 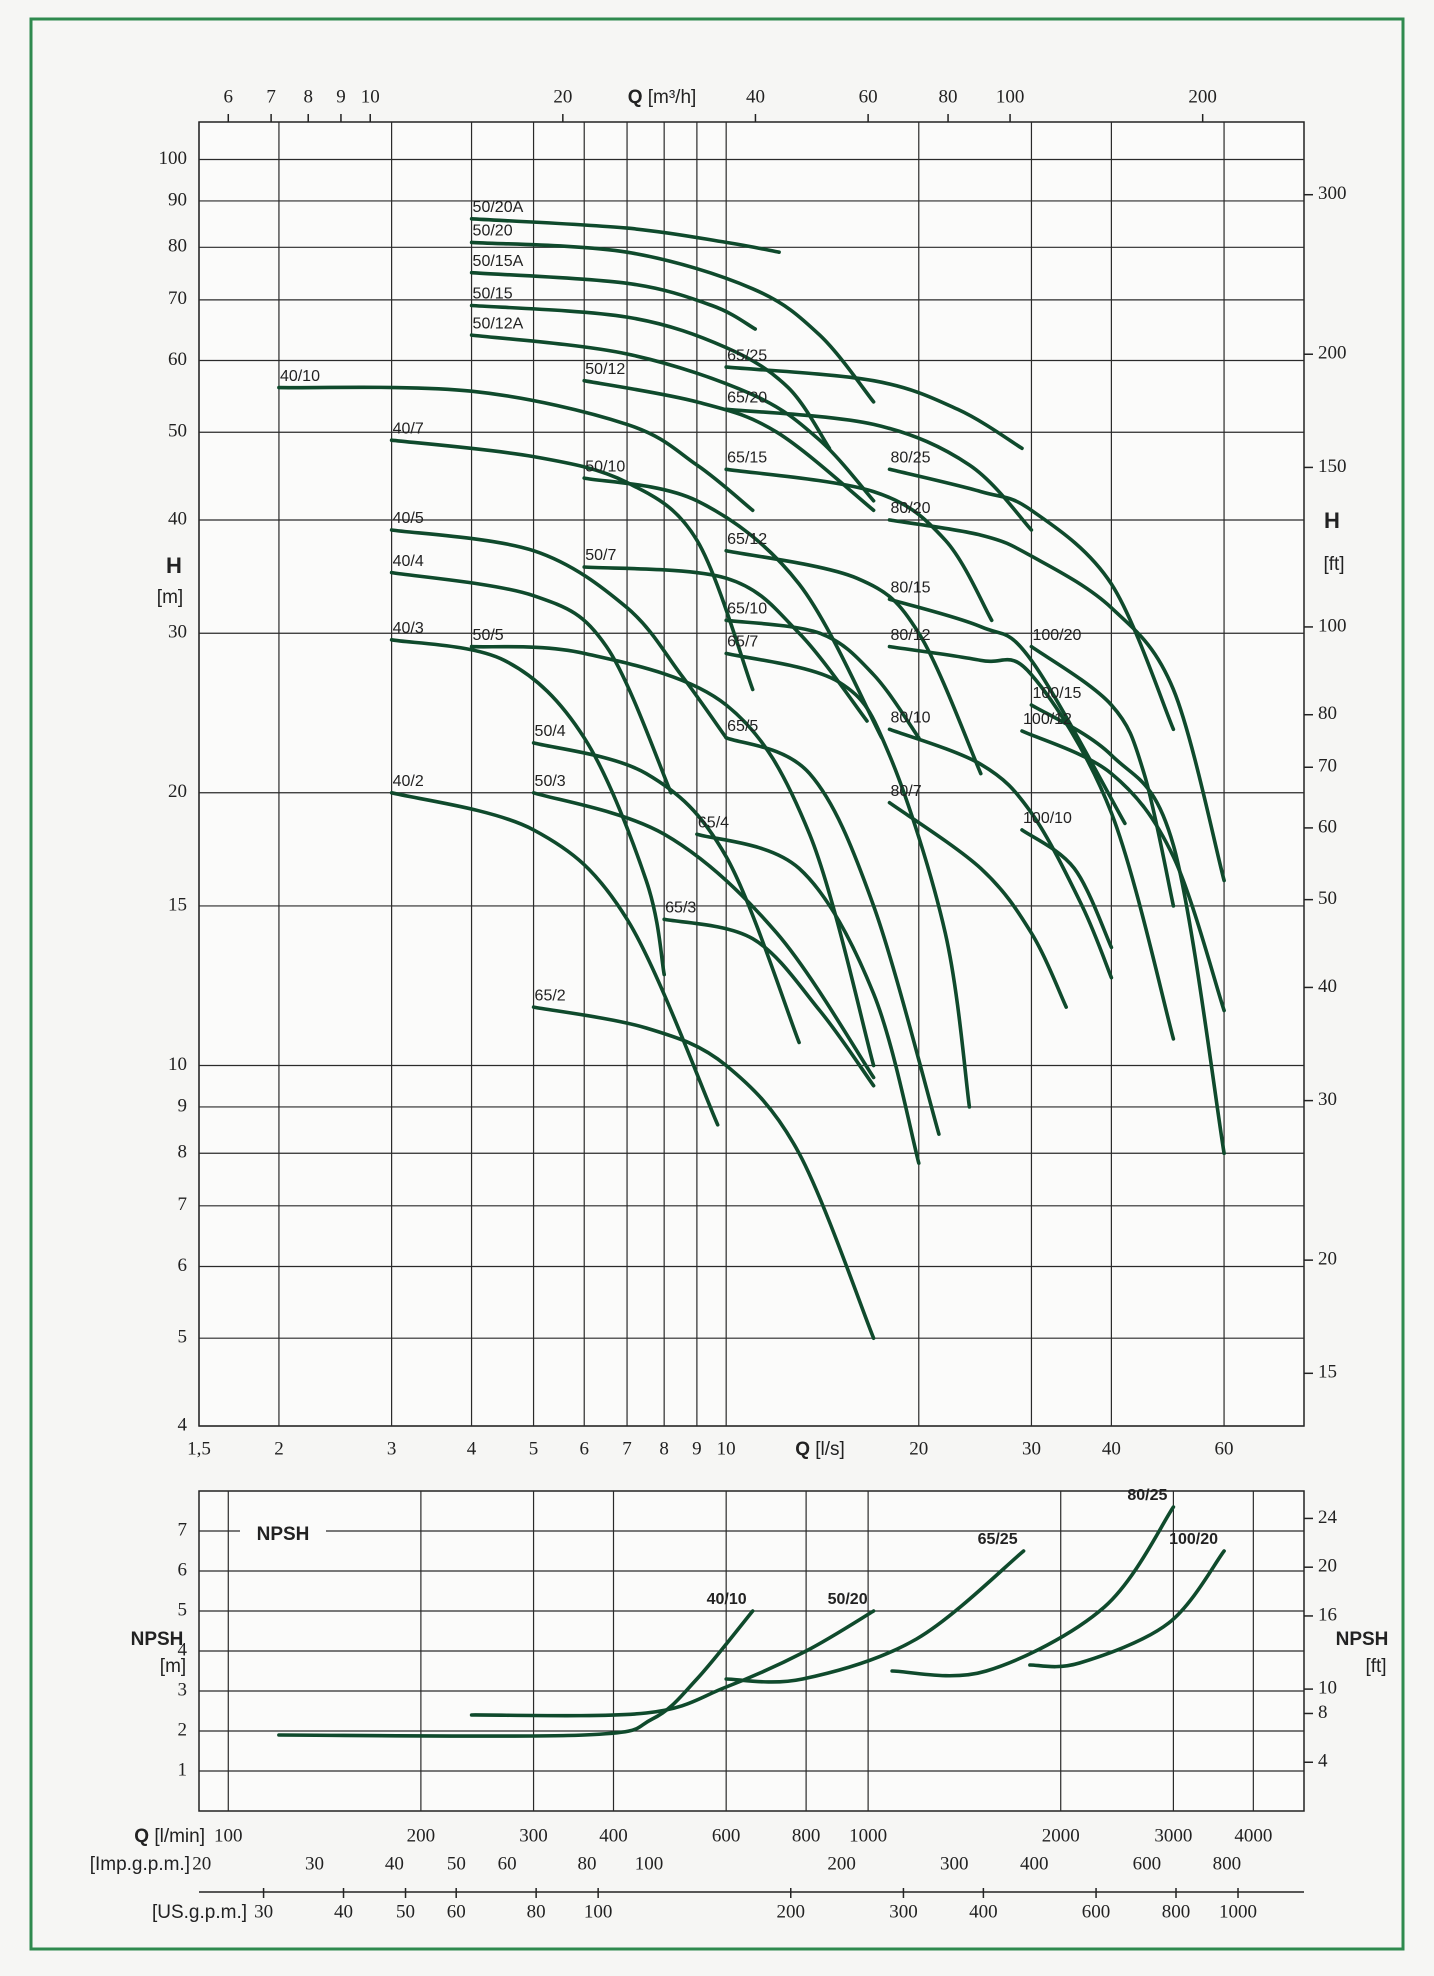 I want to click on y-tick-label: 6, so click(x=183, y=1569).